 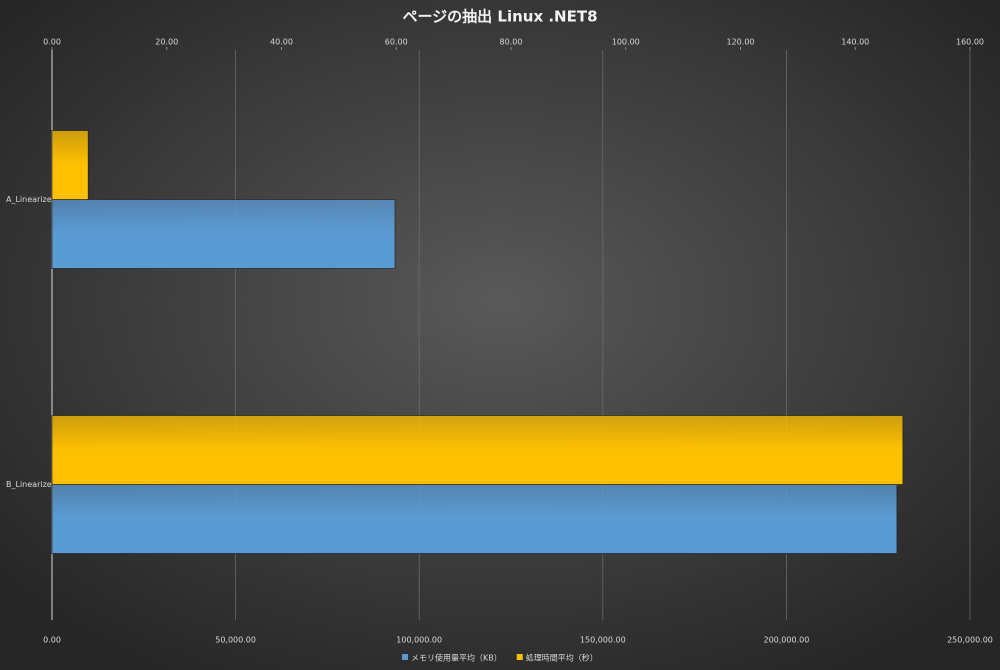 What do you see at coordinates (786, 640) in the screenshot?
I see `x-tick-label: 200,000.00` at bounding box center [786, 640].